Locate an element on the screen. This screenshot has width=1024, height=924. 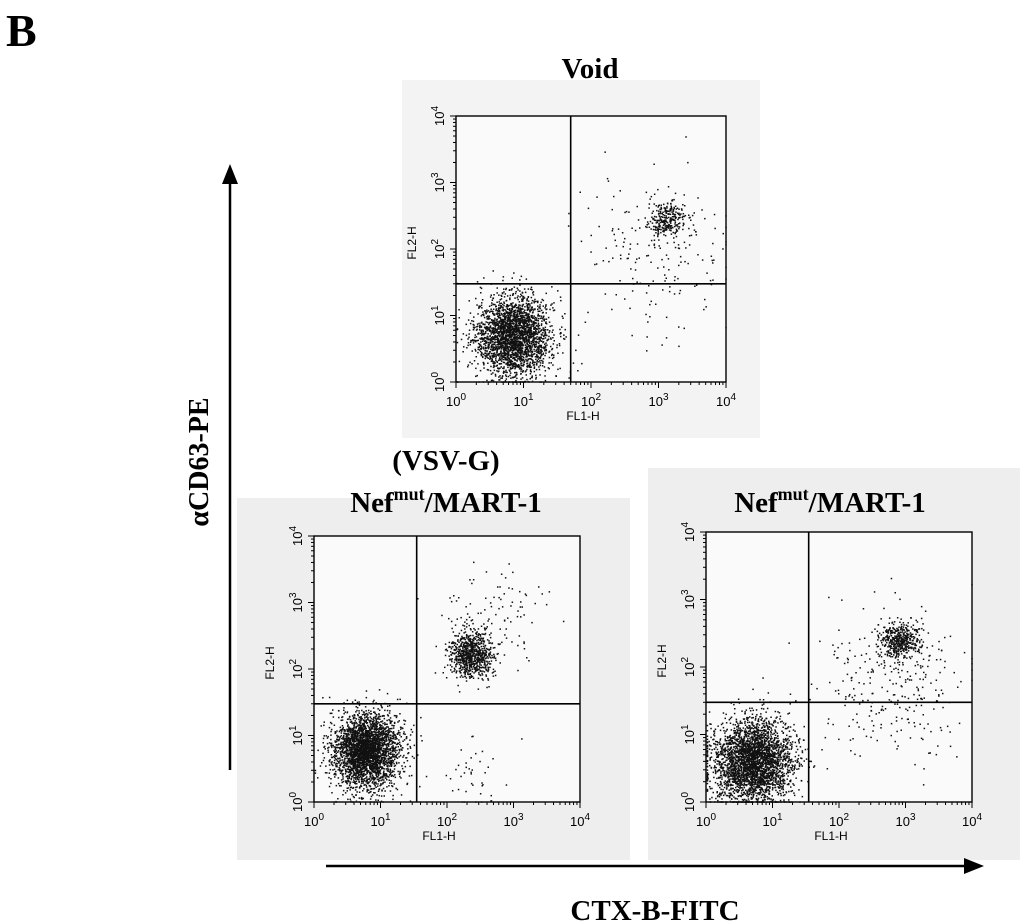
x-axis-arrow-head is located at coordinates (974, 866).